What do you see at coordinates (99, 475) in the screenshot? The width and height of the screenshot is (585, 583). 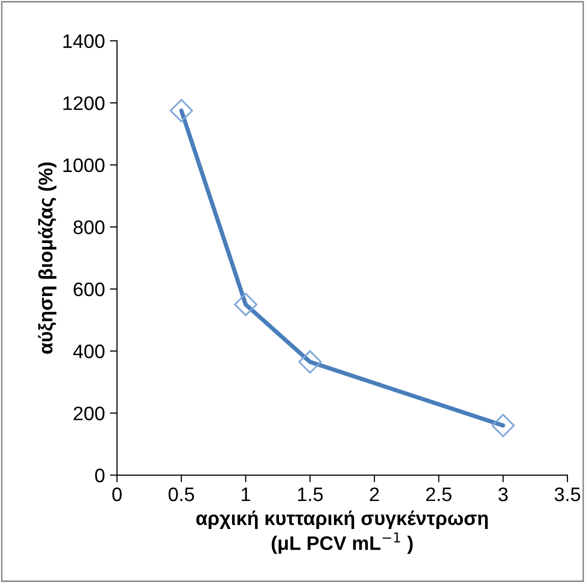 I see `y-tick-label: 0` at bounding box center [99, 475].